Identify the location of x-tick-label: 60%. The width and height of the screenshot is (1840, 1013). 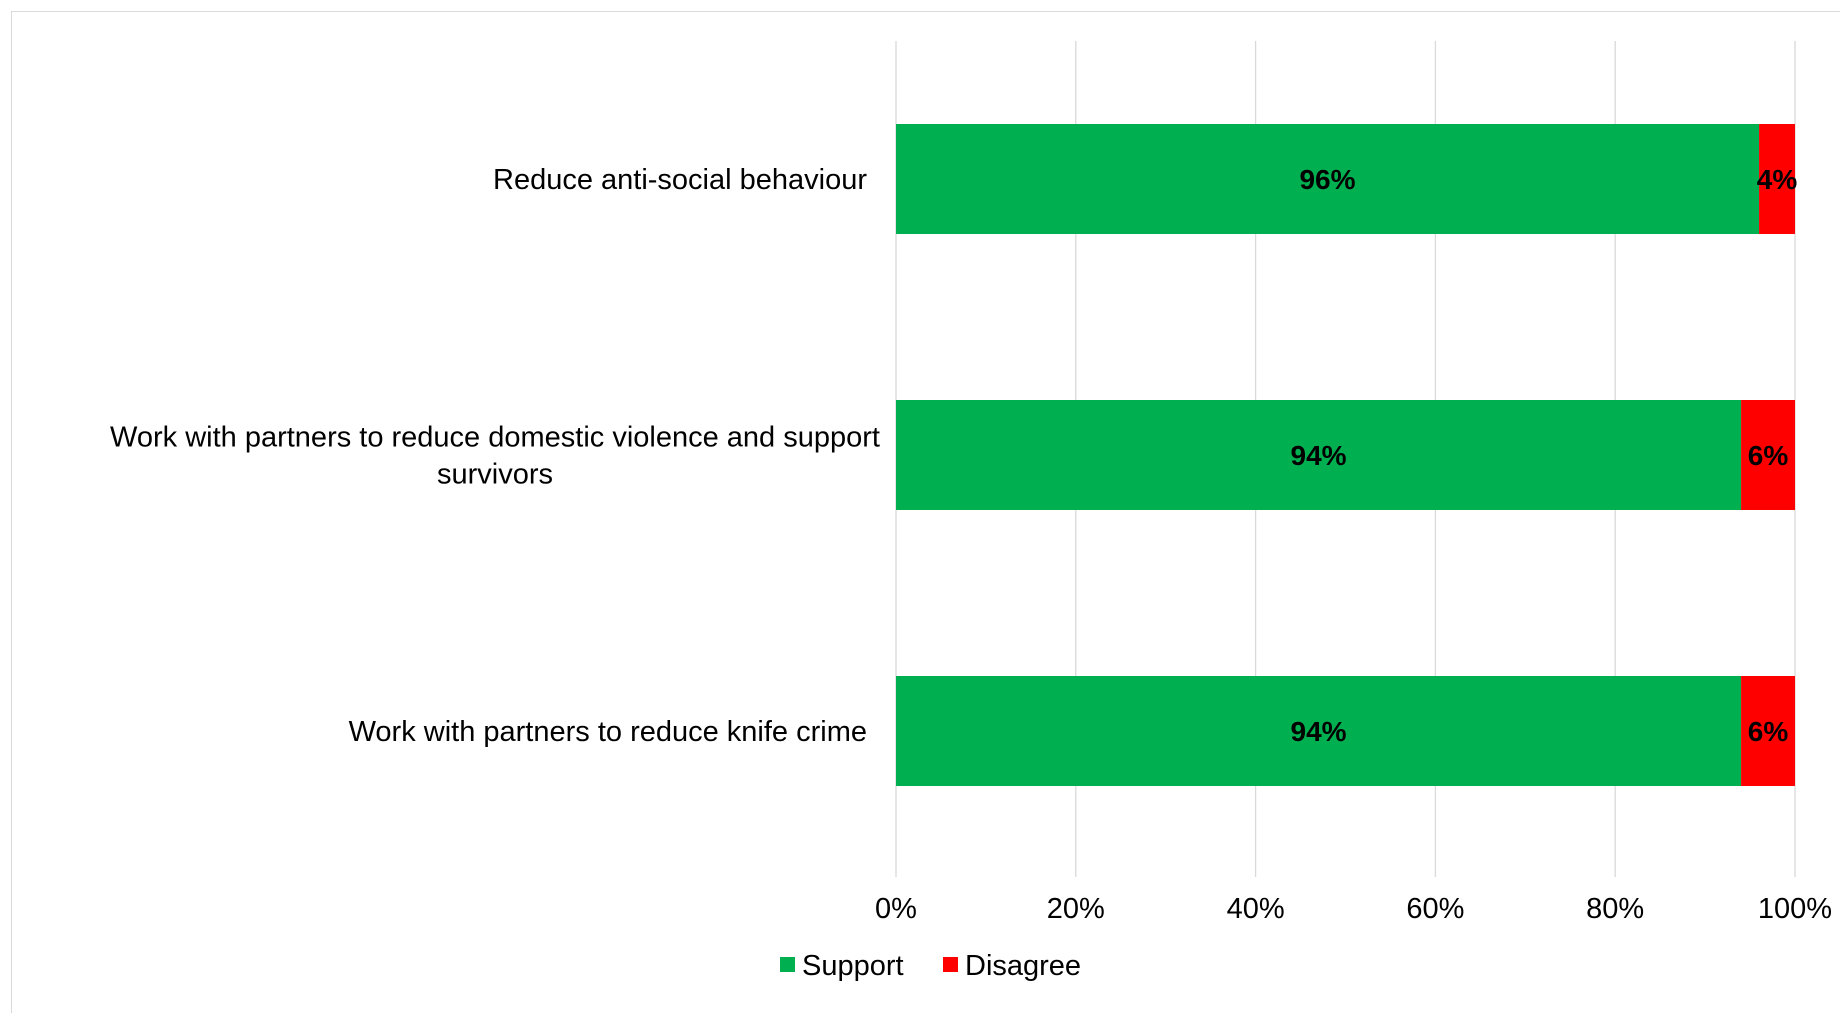
(1435, 909).